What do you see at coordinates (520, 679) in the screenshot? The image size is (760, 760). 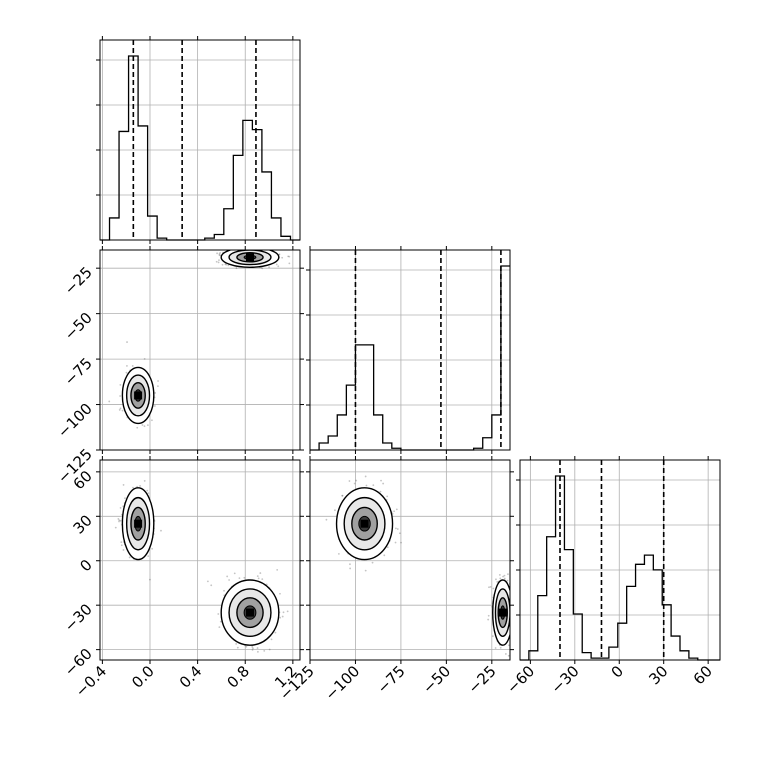 I see `x-tick-label: −60` at bounding box center [520, 679].